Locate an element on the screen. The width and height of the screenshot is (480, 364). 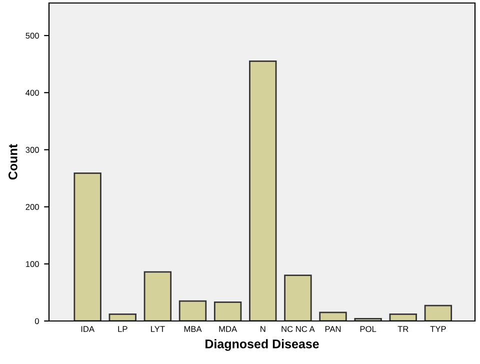
x-tick-label: POL is located at coordinates (368, 329).